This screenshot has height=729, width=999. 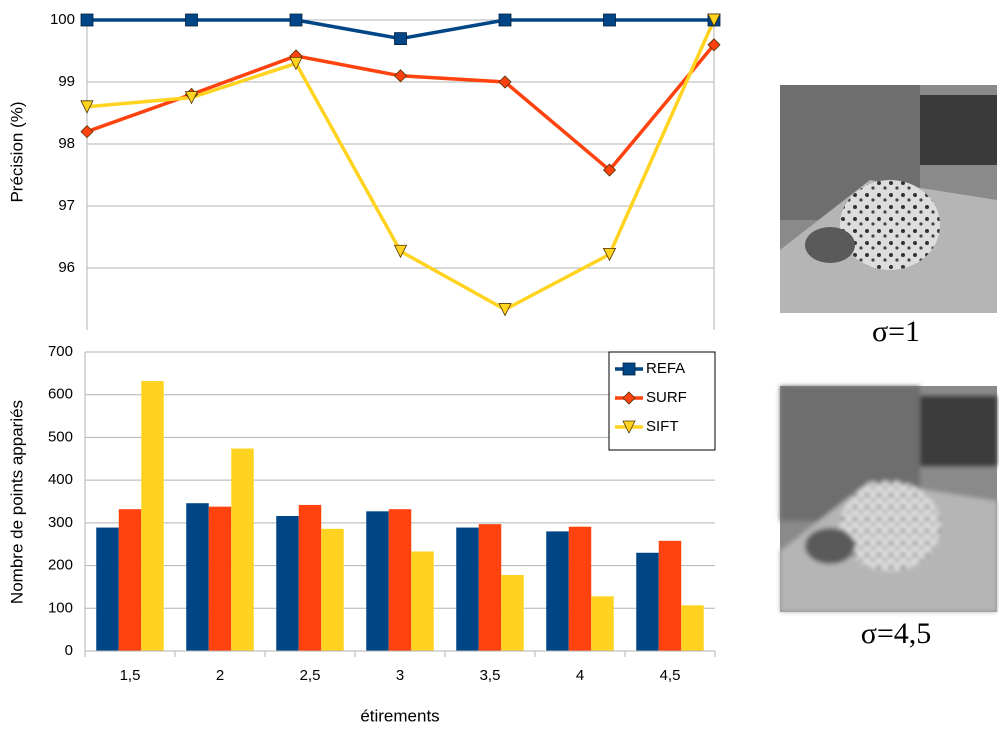 What do you see at coordinates (896, 331) in the screenshot?
I see `image-label: σ=1` at bounding box center [896, 331].